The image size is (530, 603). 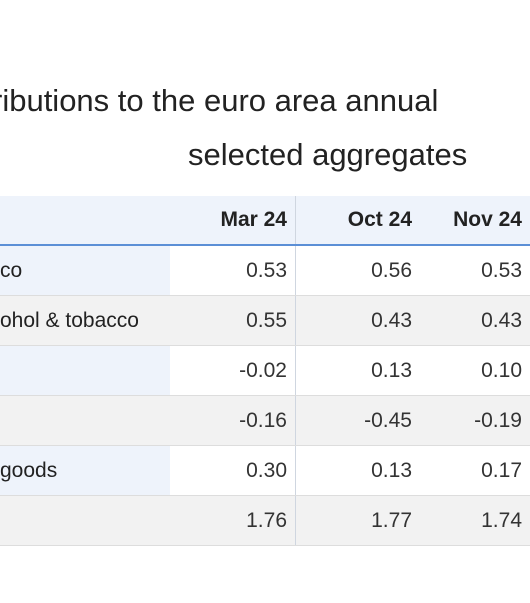 I want to click on cell-nov-24: 1.74, so click(x=476, y=520).